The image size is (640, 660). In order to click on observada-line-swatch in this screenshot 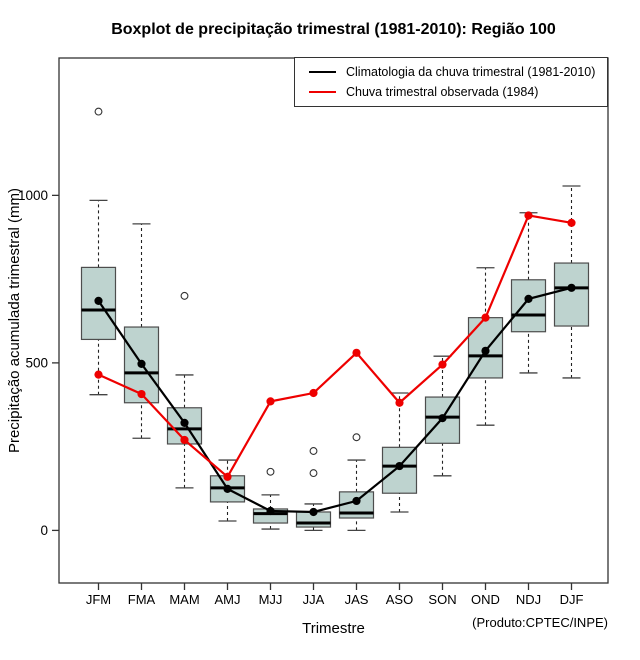, I will do `click(322, 92)`.